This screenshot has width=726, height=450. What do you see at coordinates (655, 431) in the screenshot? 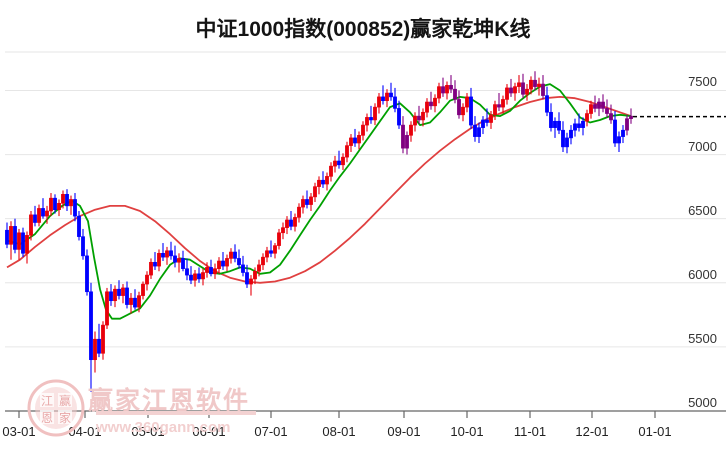
I see `x-axis-tick-label: 01-01` at bounding box center [655, 431].